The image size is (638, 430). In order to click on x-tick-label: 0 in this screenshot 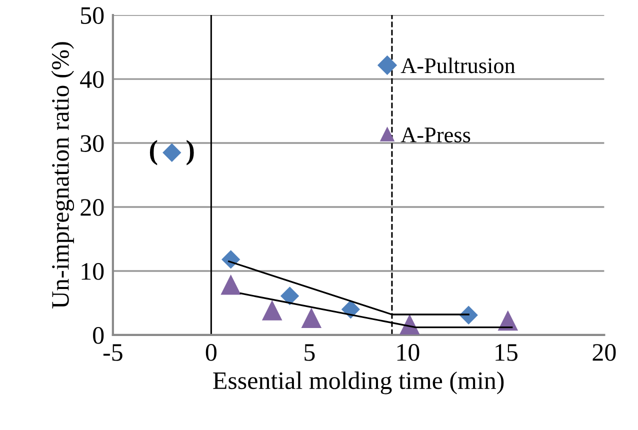, I will do `click(211, 352)`.